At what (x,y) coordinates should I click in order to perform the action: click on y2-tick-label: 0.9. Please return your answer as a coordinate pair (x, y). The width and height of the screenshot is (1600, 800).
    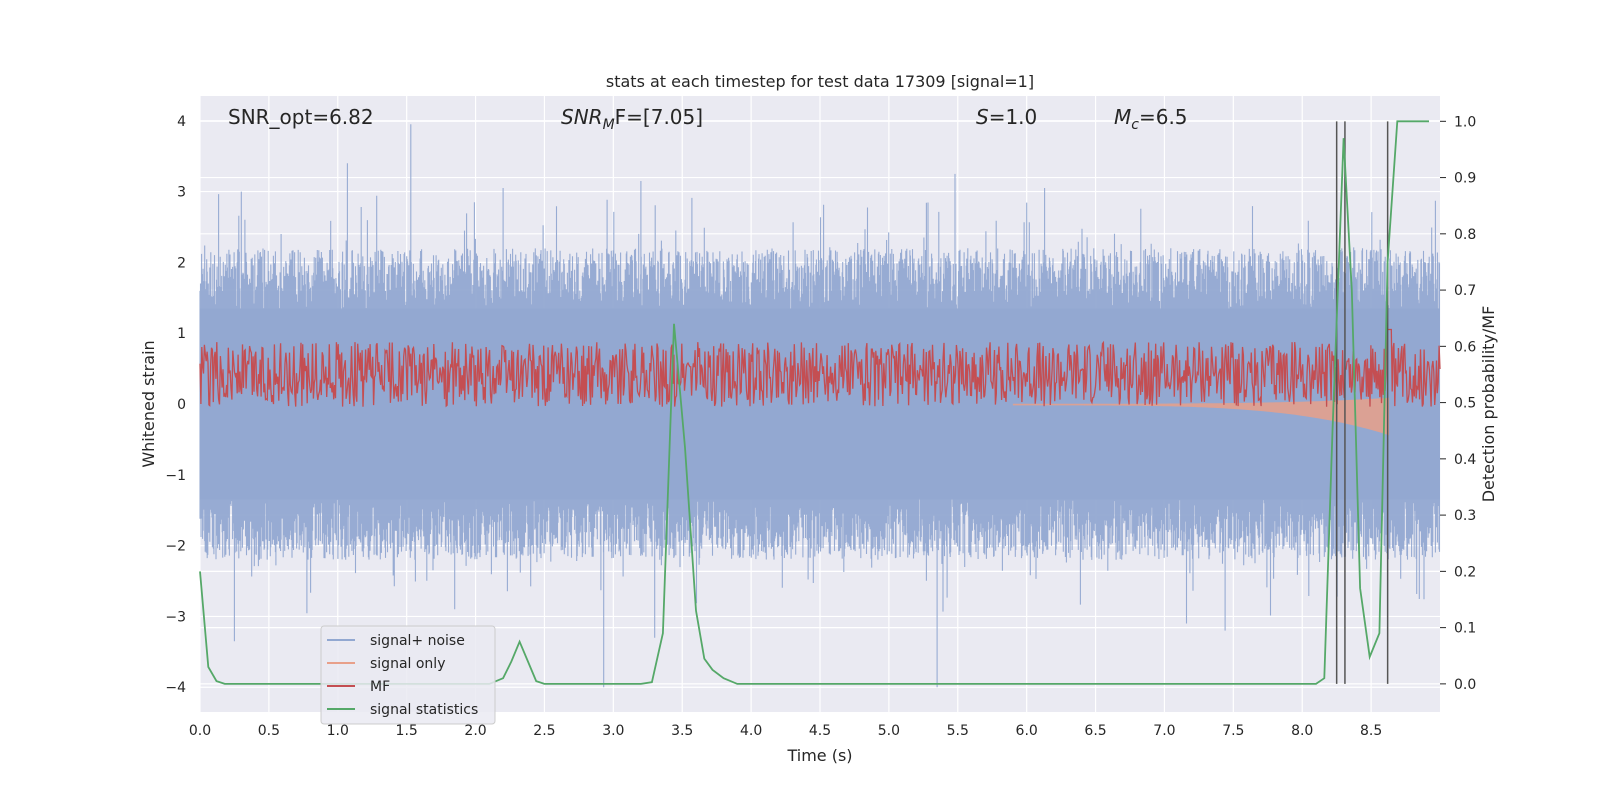
    Looking at the image, I should click on (1465, 179).